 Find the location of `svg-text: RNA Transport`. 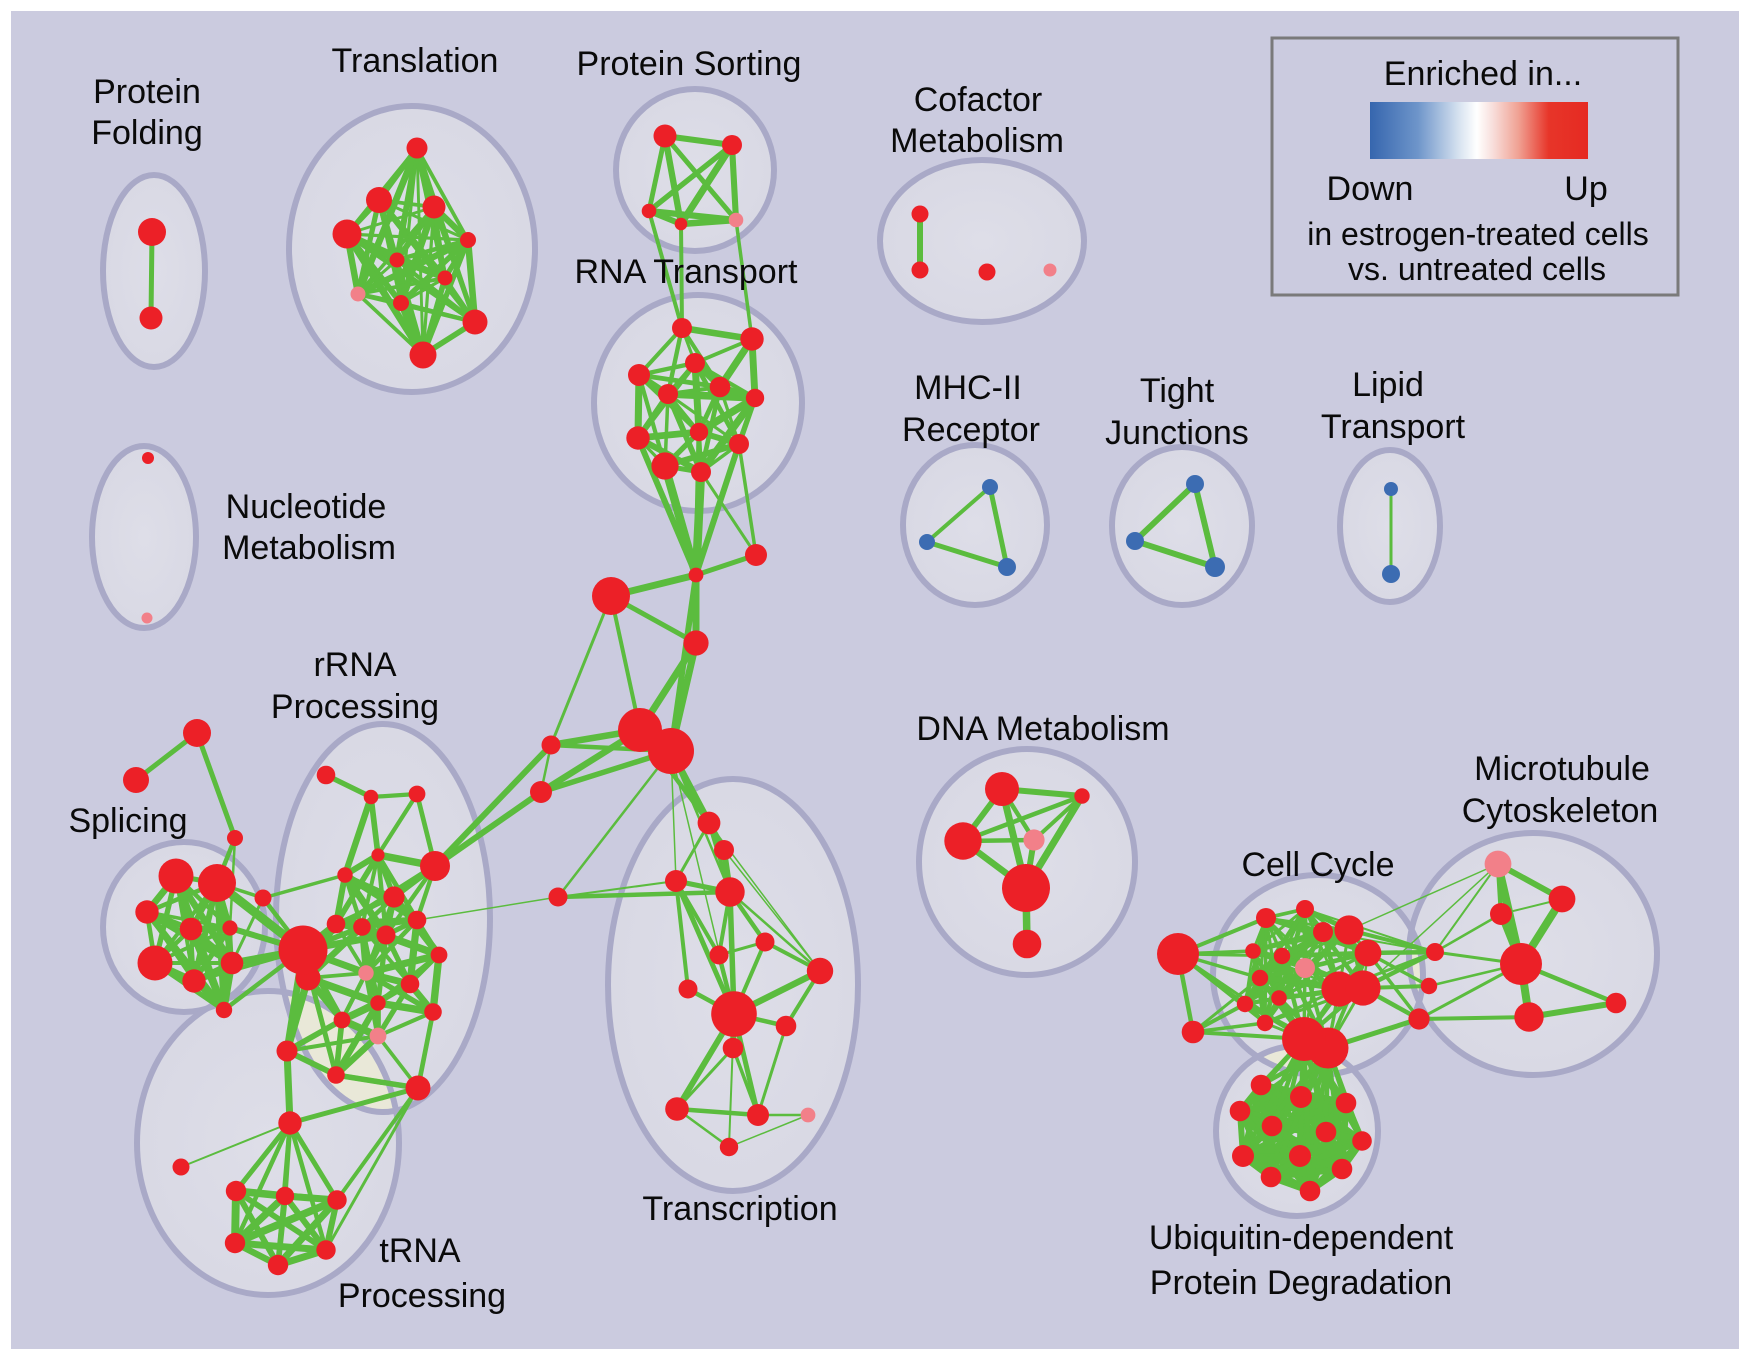

svg-text: RNA Transport is located at coordinates (687, 272).